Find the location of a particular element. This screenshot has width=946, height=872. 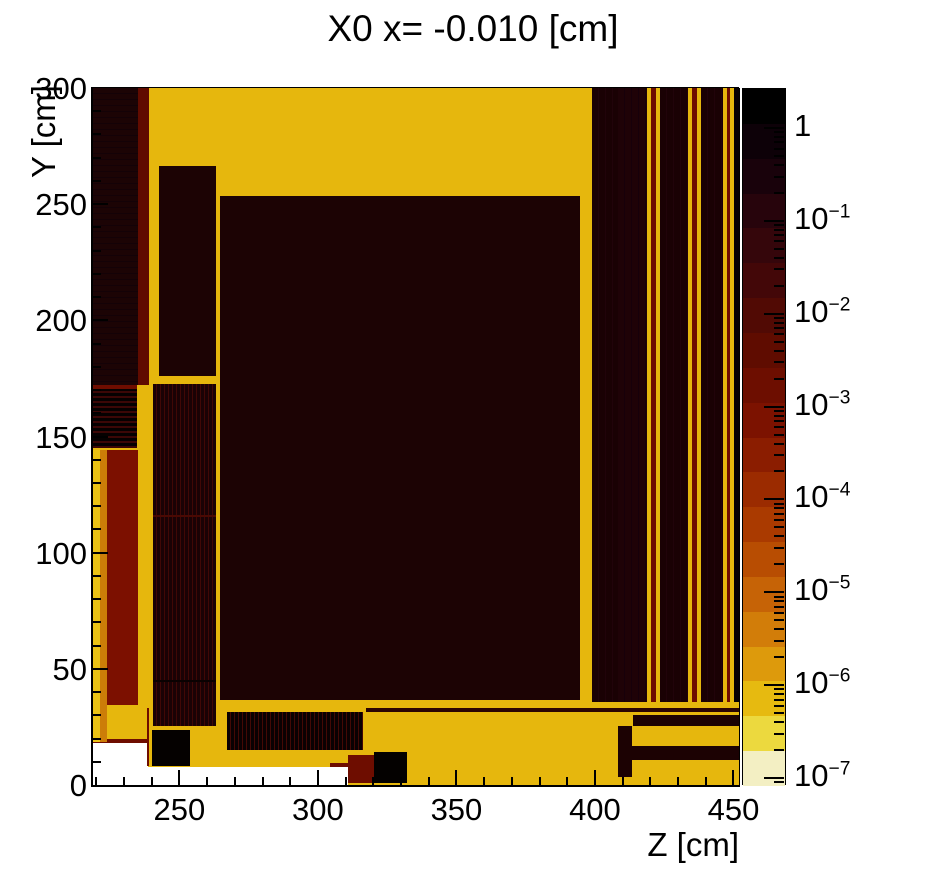

colorbar-tick-label: 10⁻¹ is located at coordinates (822, 218).